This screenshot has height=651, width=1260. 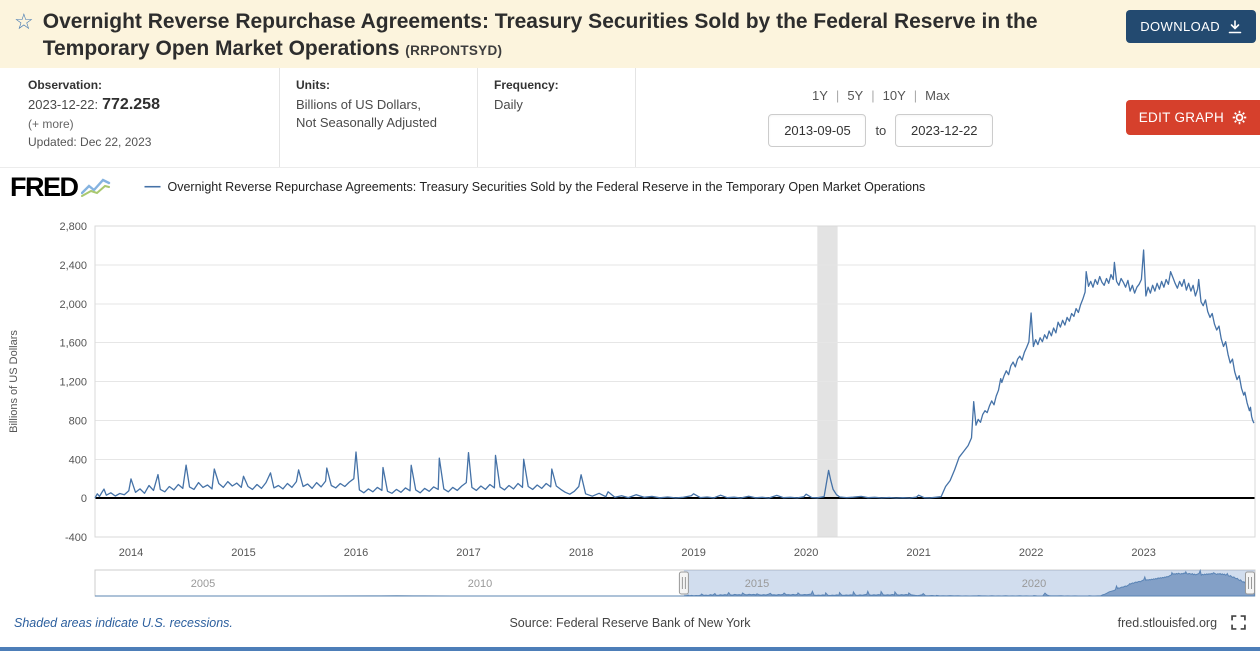 What do you see at coordinates (1235, 26) in the screenshot?
I see `download-icon` at bounding box center [1235, 26].